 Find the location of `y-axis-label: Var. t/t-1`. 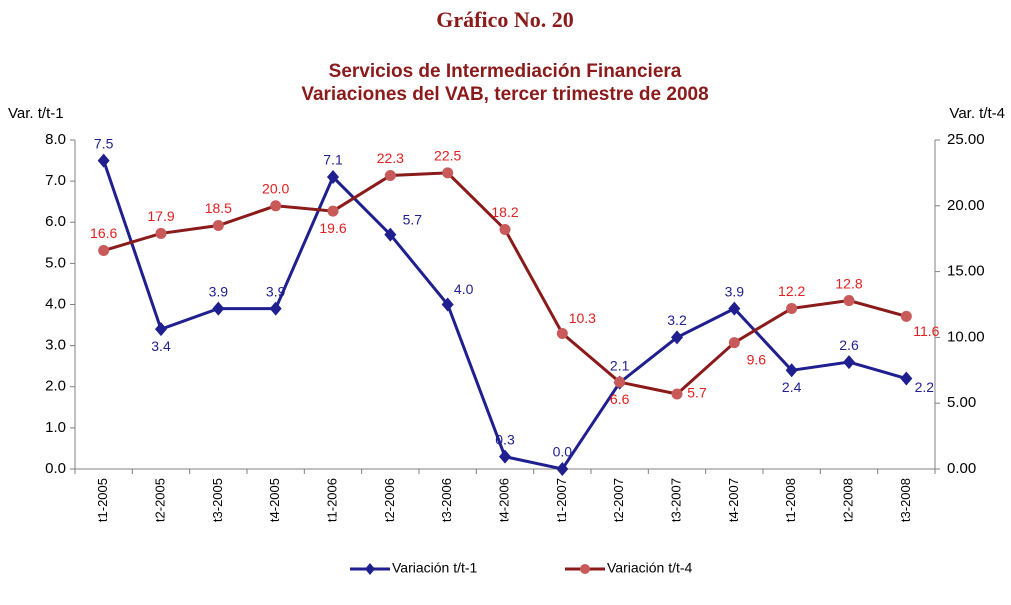

y-axis-label: Var. t/t-1 is located at coordinates (36, 113).